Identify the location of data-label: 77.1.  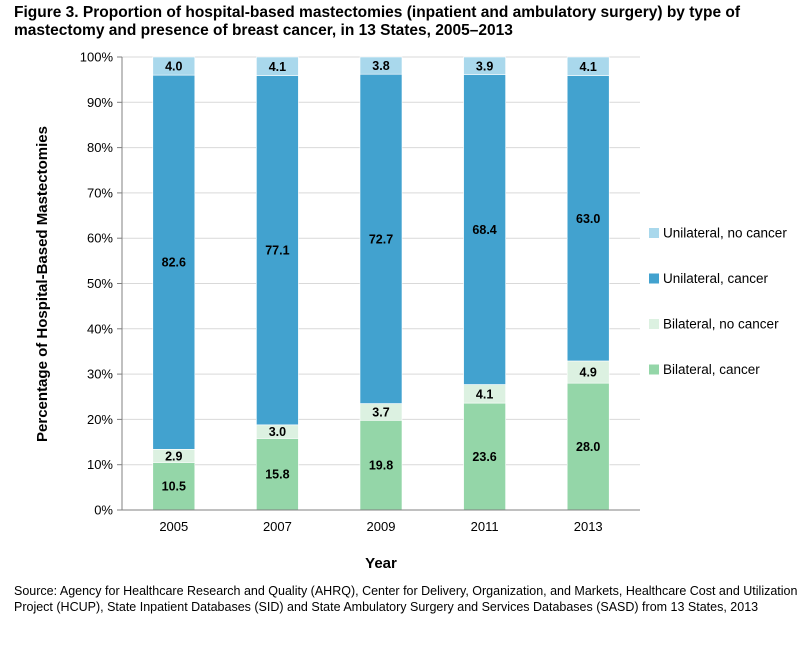
(277, 251).